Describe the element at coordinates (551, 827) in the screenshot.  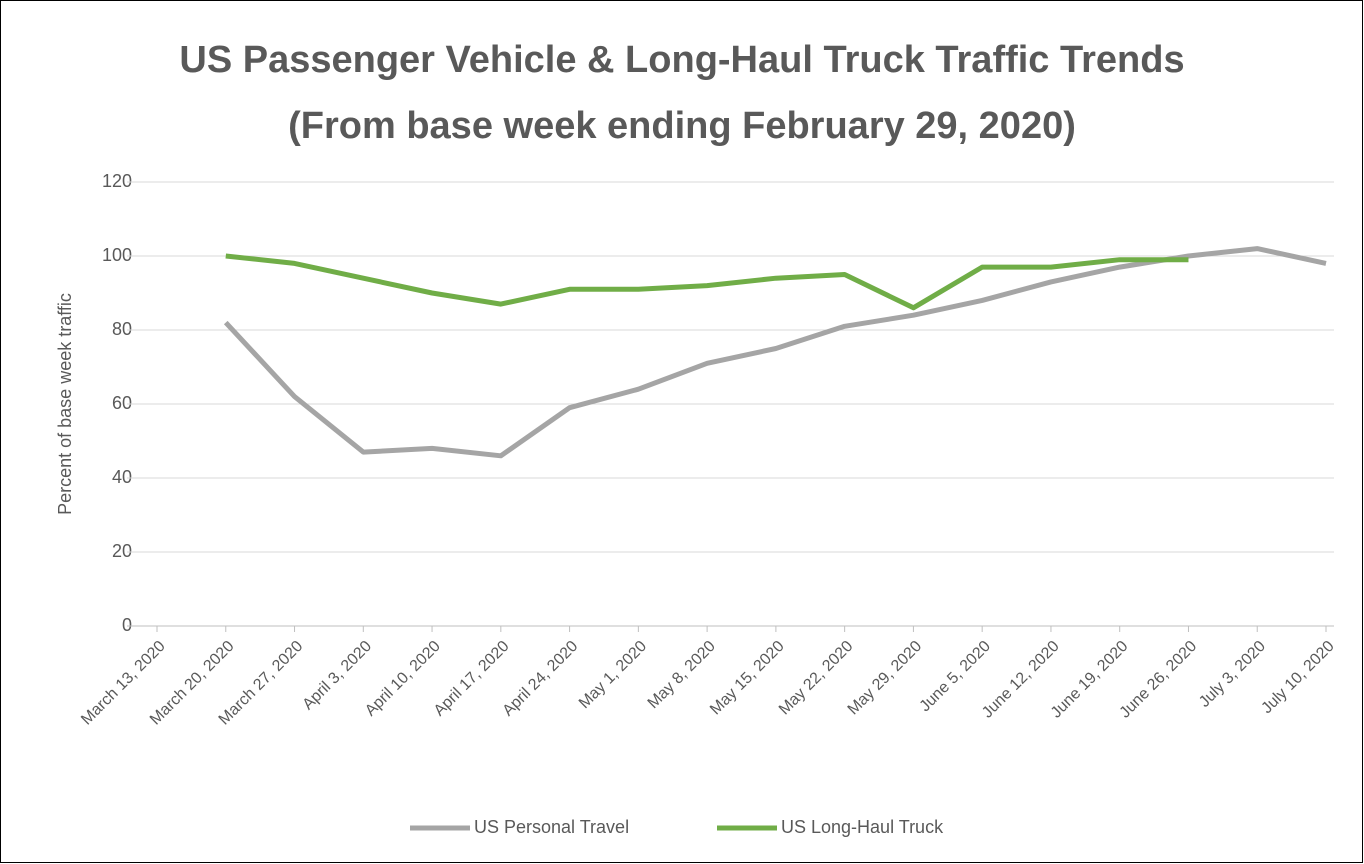
I see `legend-label: US Personal Travel` at that location.